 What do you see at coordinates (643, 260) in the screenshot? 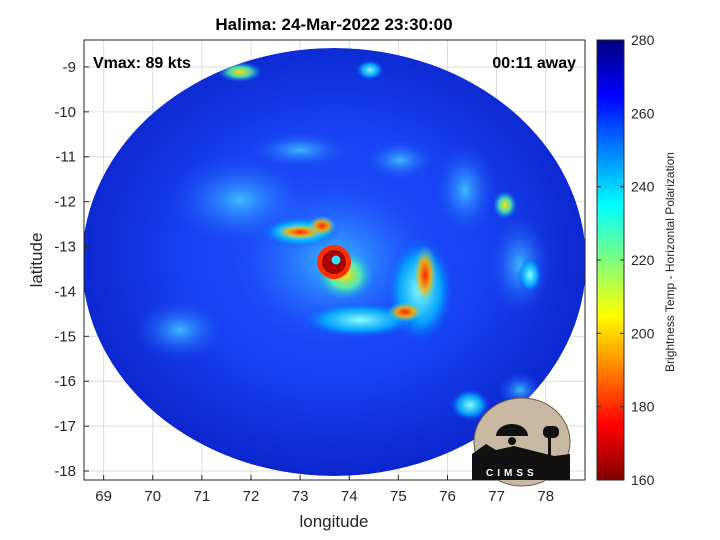
I see `colorbar-tick-label: 220` at bounding box center [643, 260].